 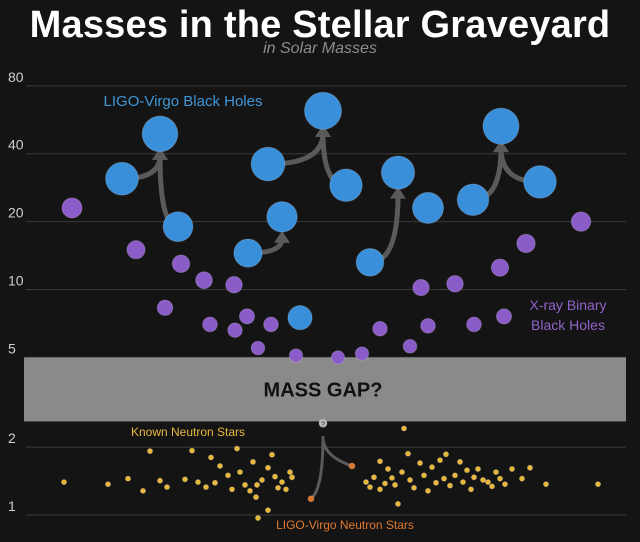 I want to click on y-axis-ticks: 1 2 5 10 20 40 80, so click(x=16, y=291).